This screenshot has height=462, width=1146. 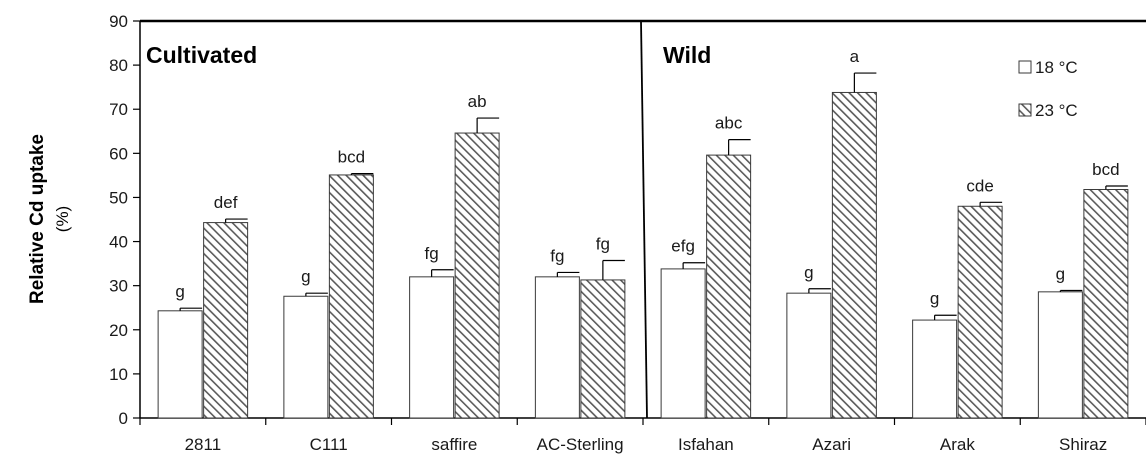 I want to click on group-label-wild: Wild, so click(x=687, y=55).